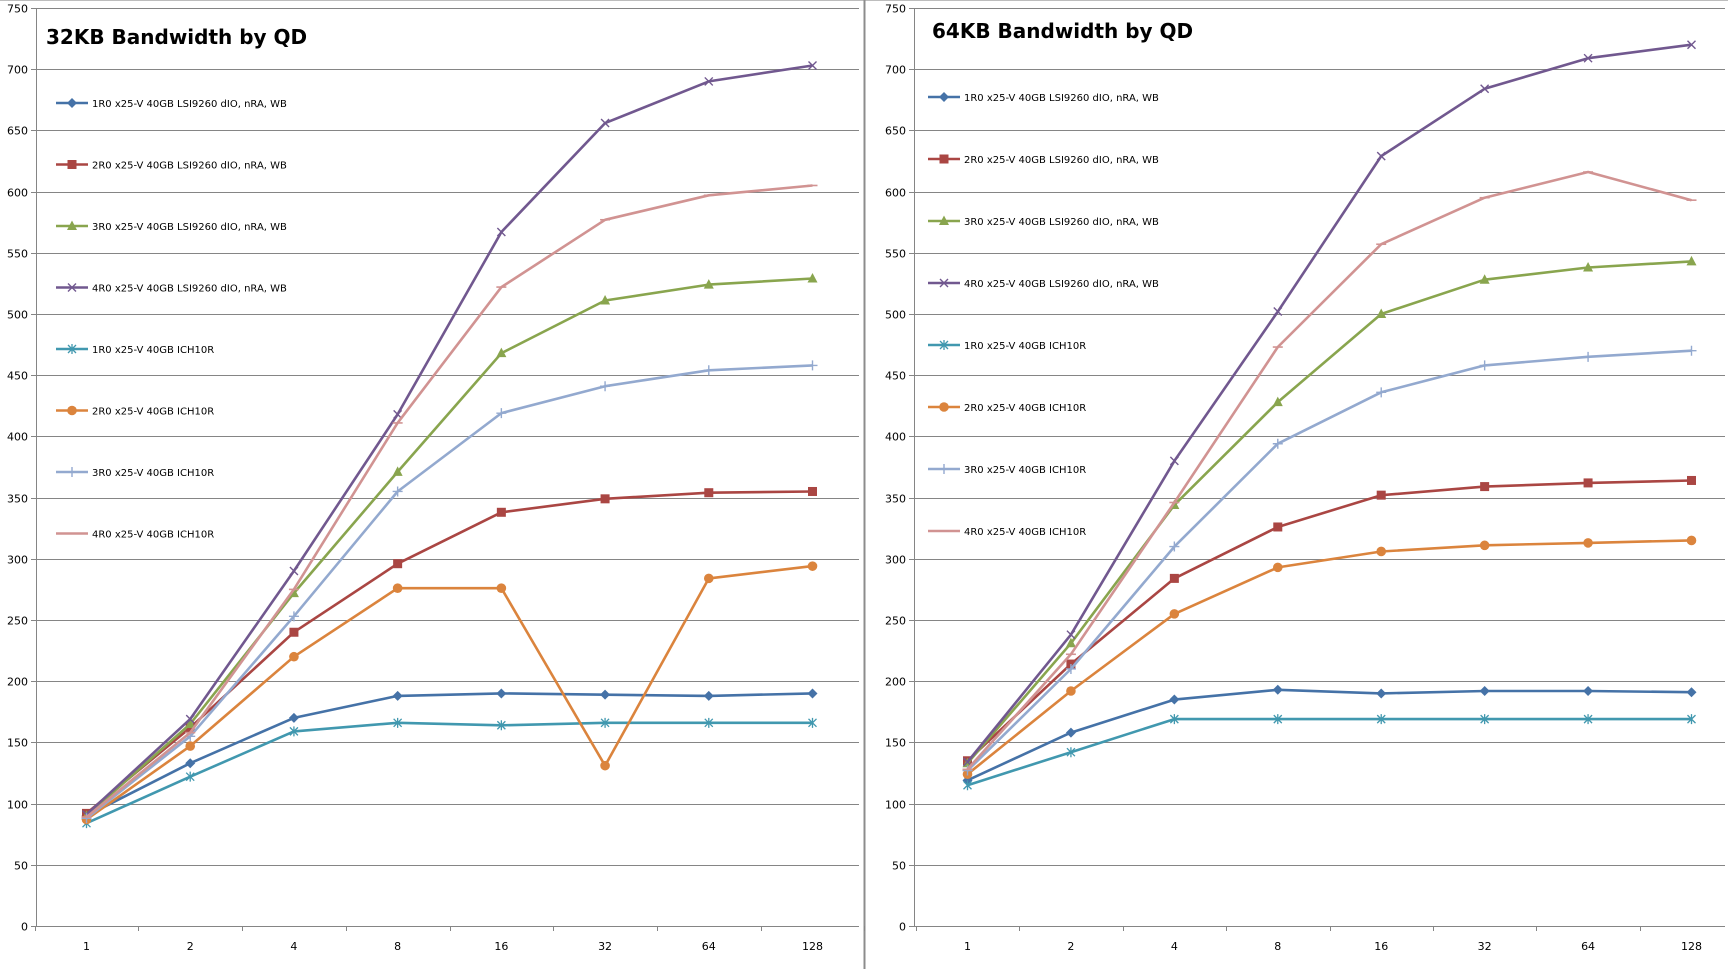 This screenshot has width=1728, height=973. Describe the element at coordinates (1043, 98) in the screenshot. I see `legend-item: 1R0 x25-V 40GB LSI9260 dIO, nRA, WB` at that location.